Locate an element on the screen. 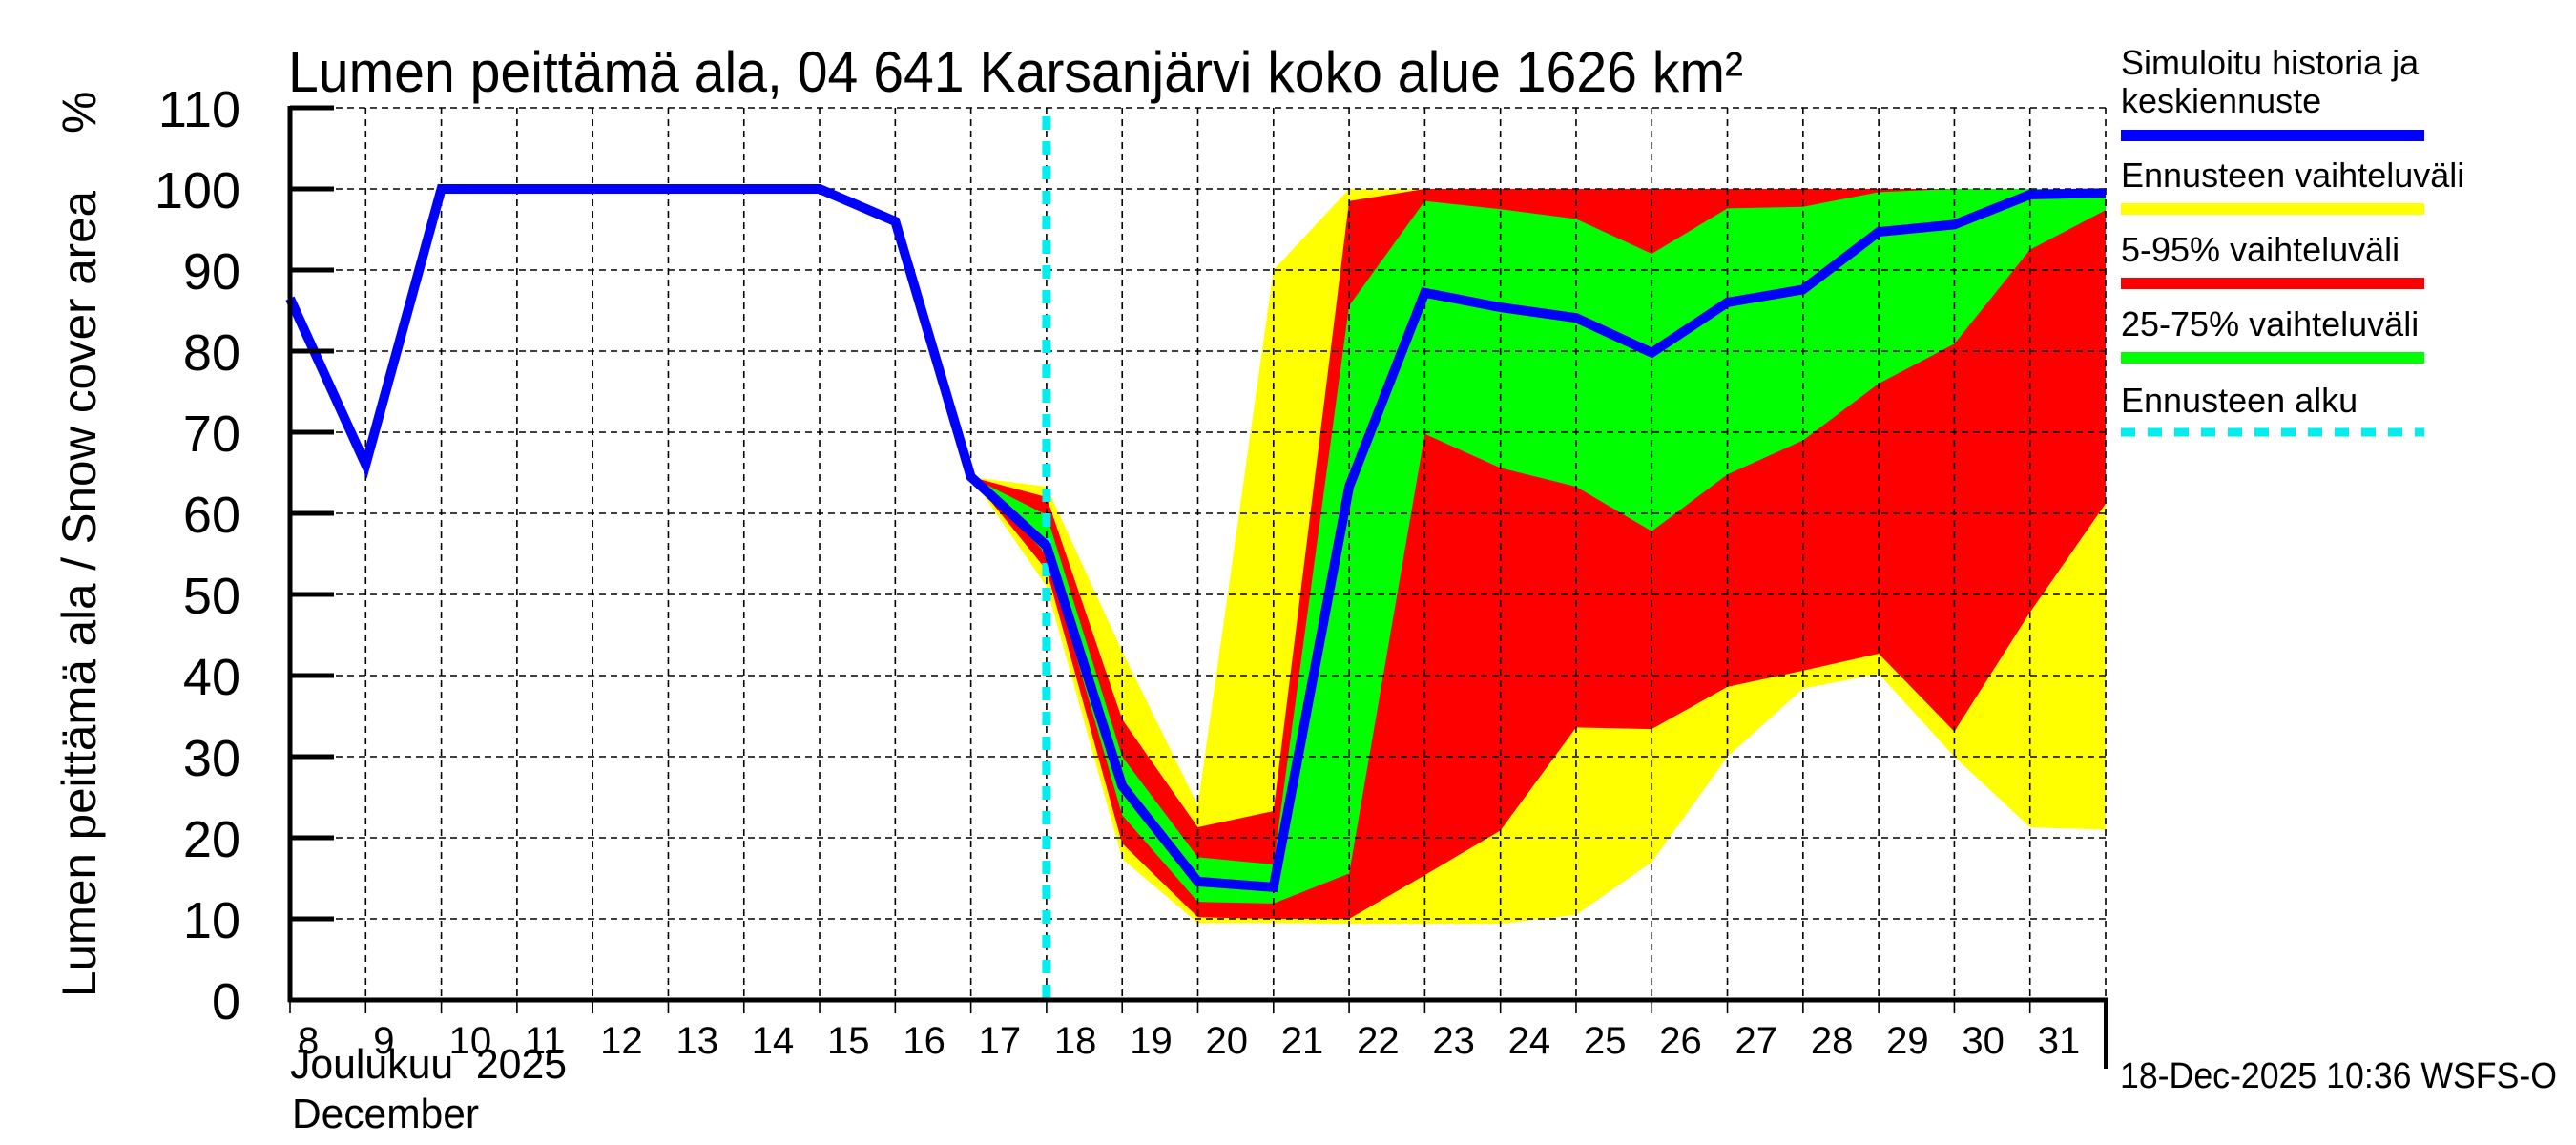 This screenshot has height=1145, width=2576. y-tick-label: 0 is located at coordinates (226, 1001).